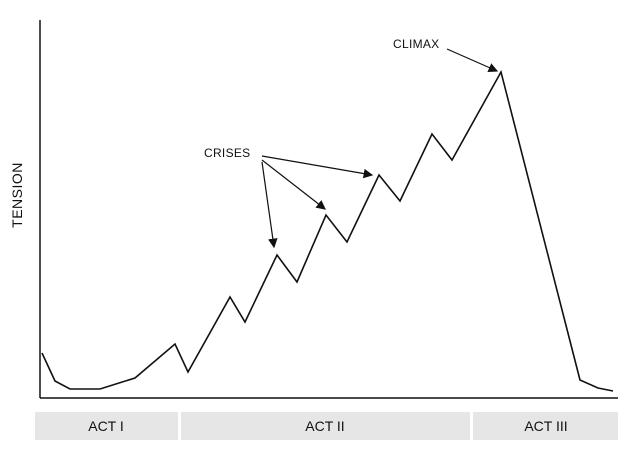 Image resolution: width=631 pixels, height=453 pixels. I want to click on climax-arrow, so click(472, 60).